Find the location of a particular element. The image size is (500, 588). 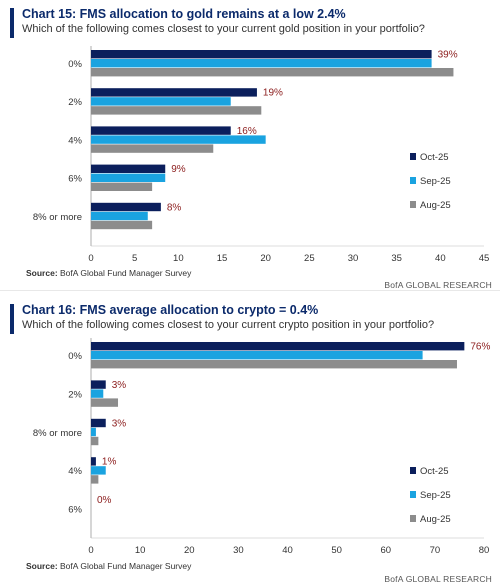

x-tick-label: 25 is located at coordinates (309, 258).